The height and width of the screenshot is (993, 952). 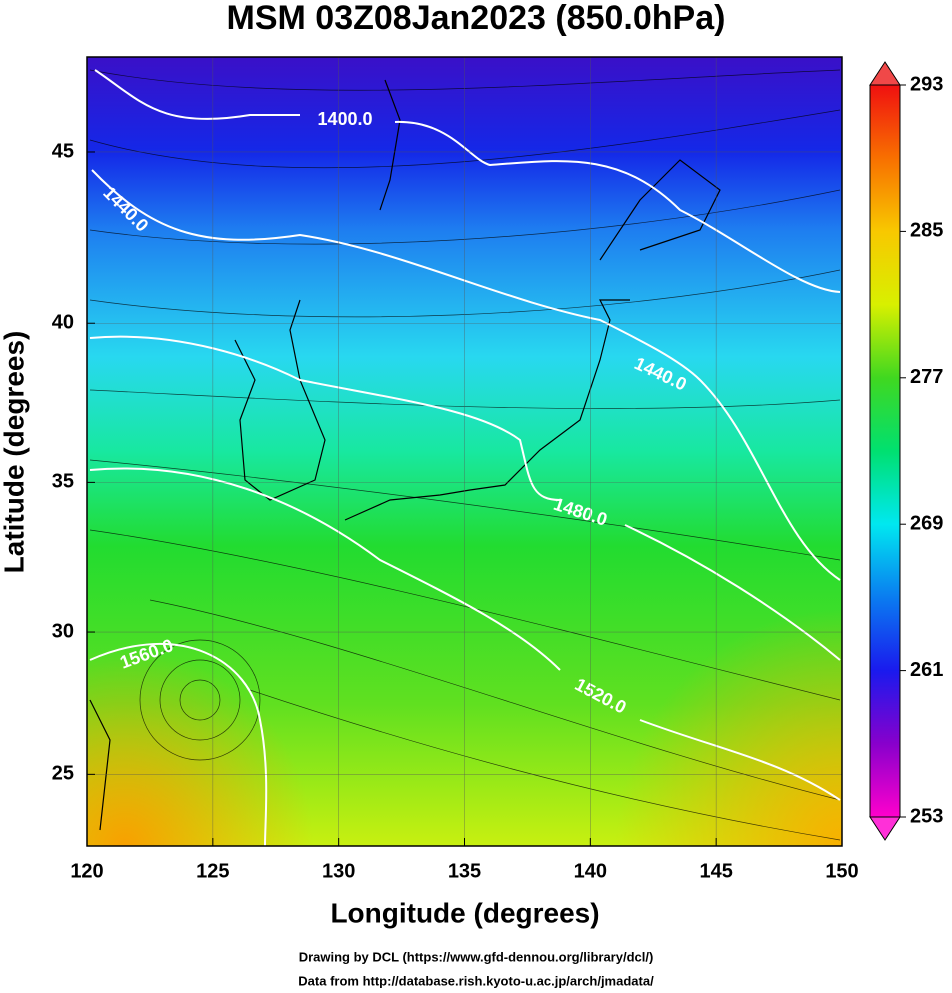 I want to click on y-tick-label: 30, so click(x=63, y=631).